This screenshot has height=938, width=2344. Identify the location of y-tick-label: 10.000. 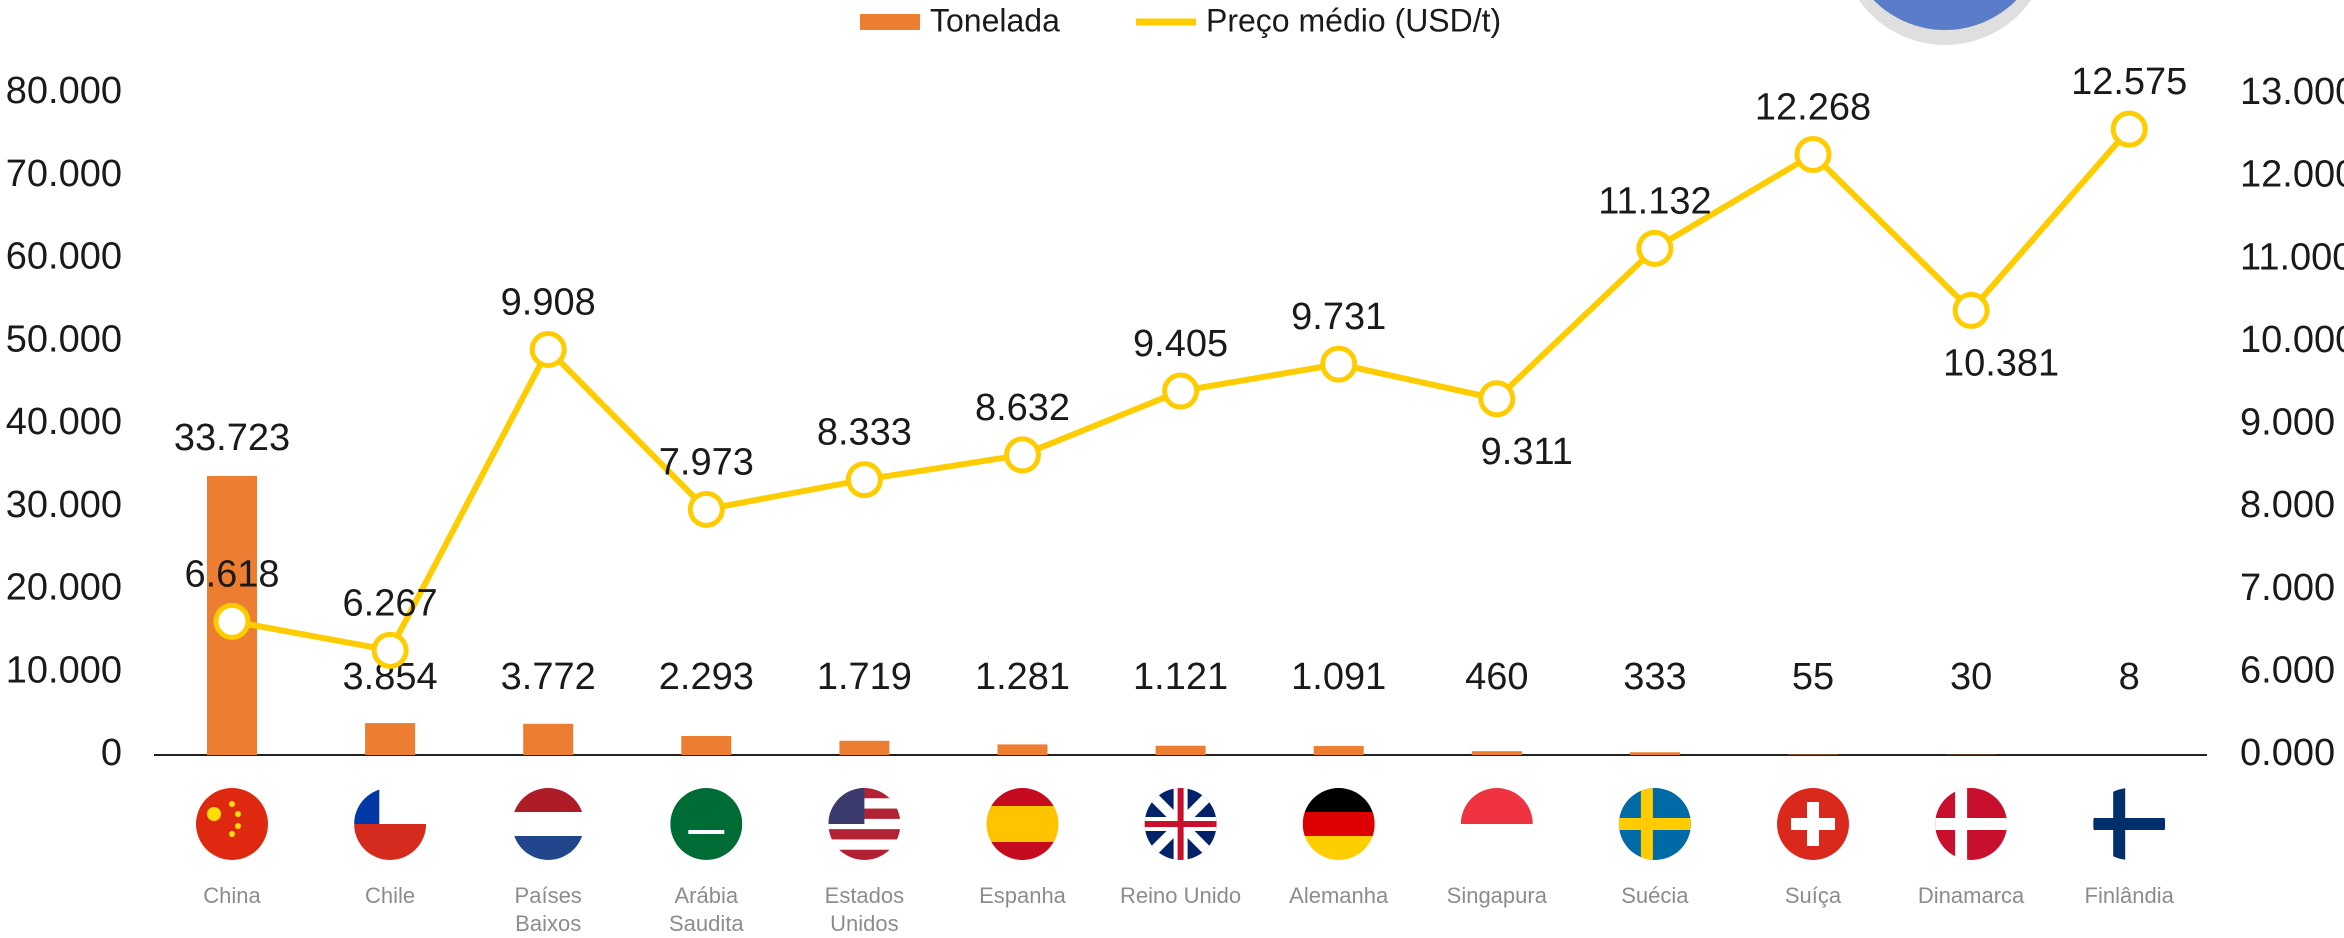
(64, 670).